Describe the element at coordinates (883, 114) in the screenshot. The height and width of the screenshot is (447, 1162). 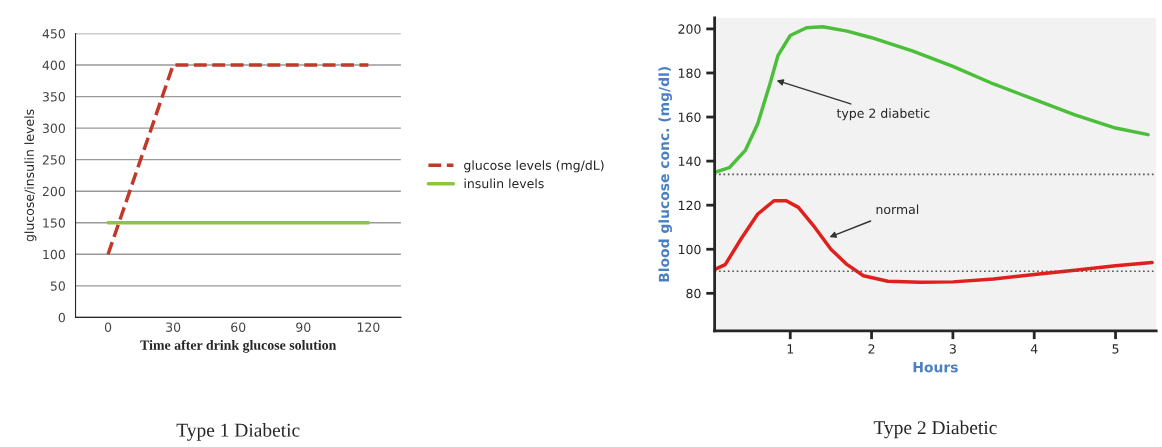
I see `annotation: type 2 diabetic` at that location.